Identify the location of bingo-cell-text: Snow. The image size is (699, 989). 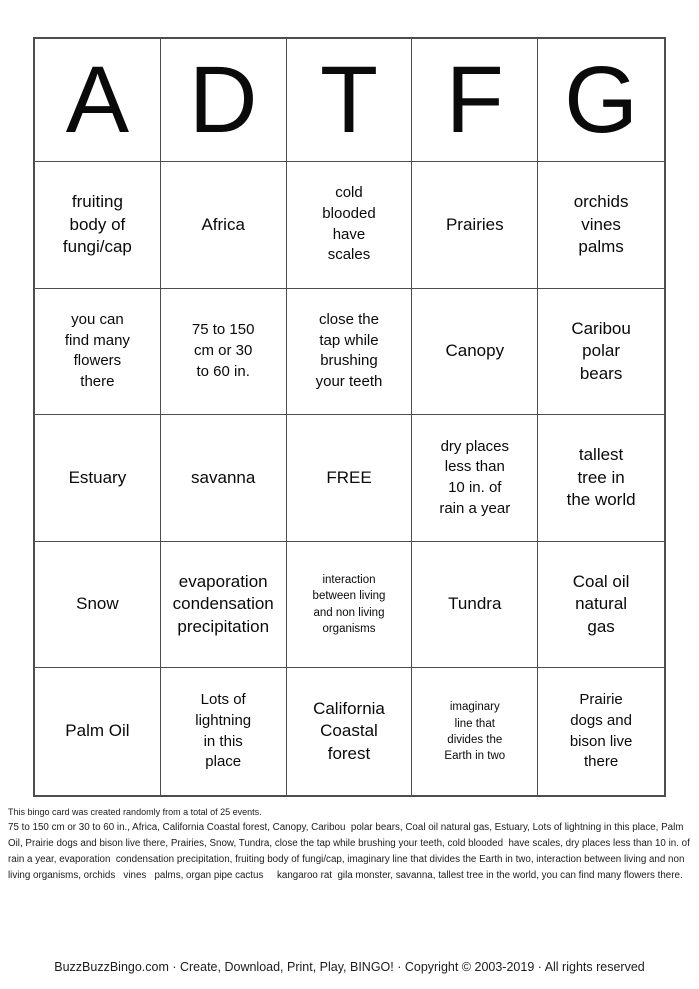
(97, 604).